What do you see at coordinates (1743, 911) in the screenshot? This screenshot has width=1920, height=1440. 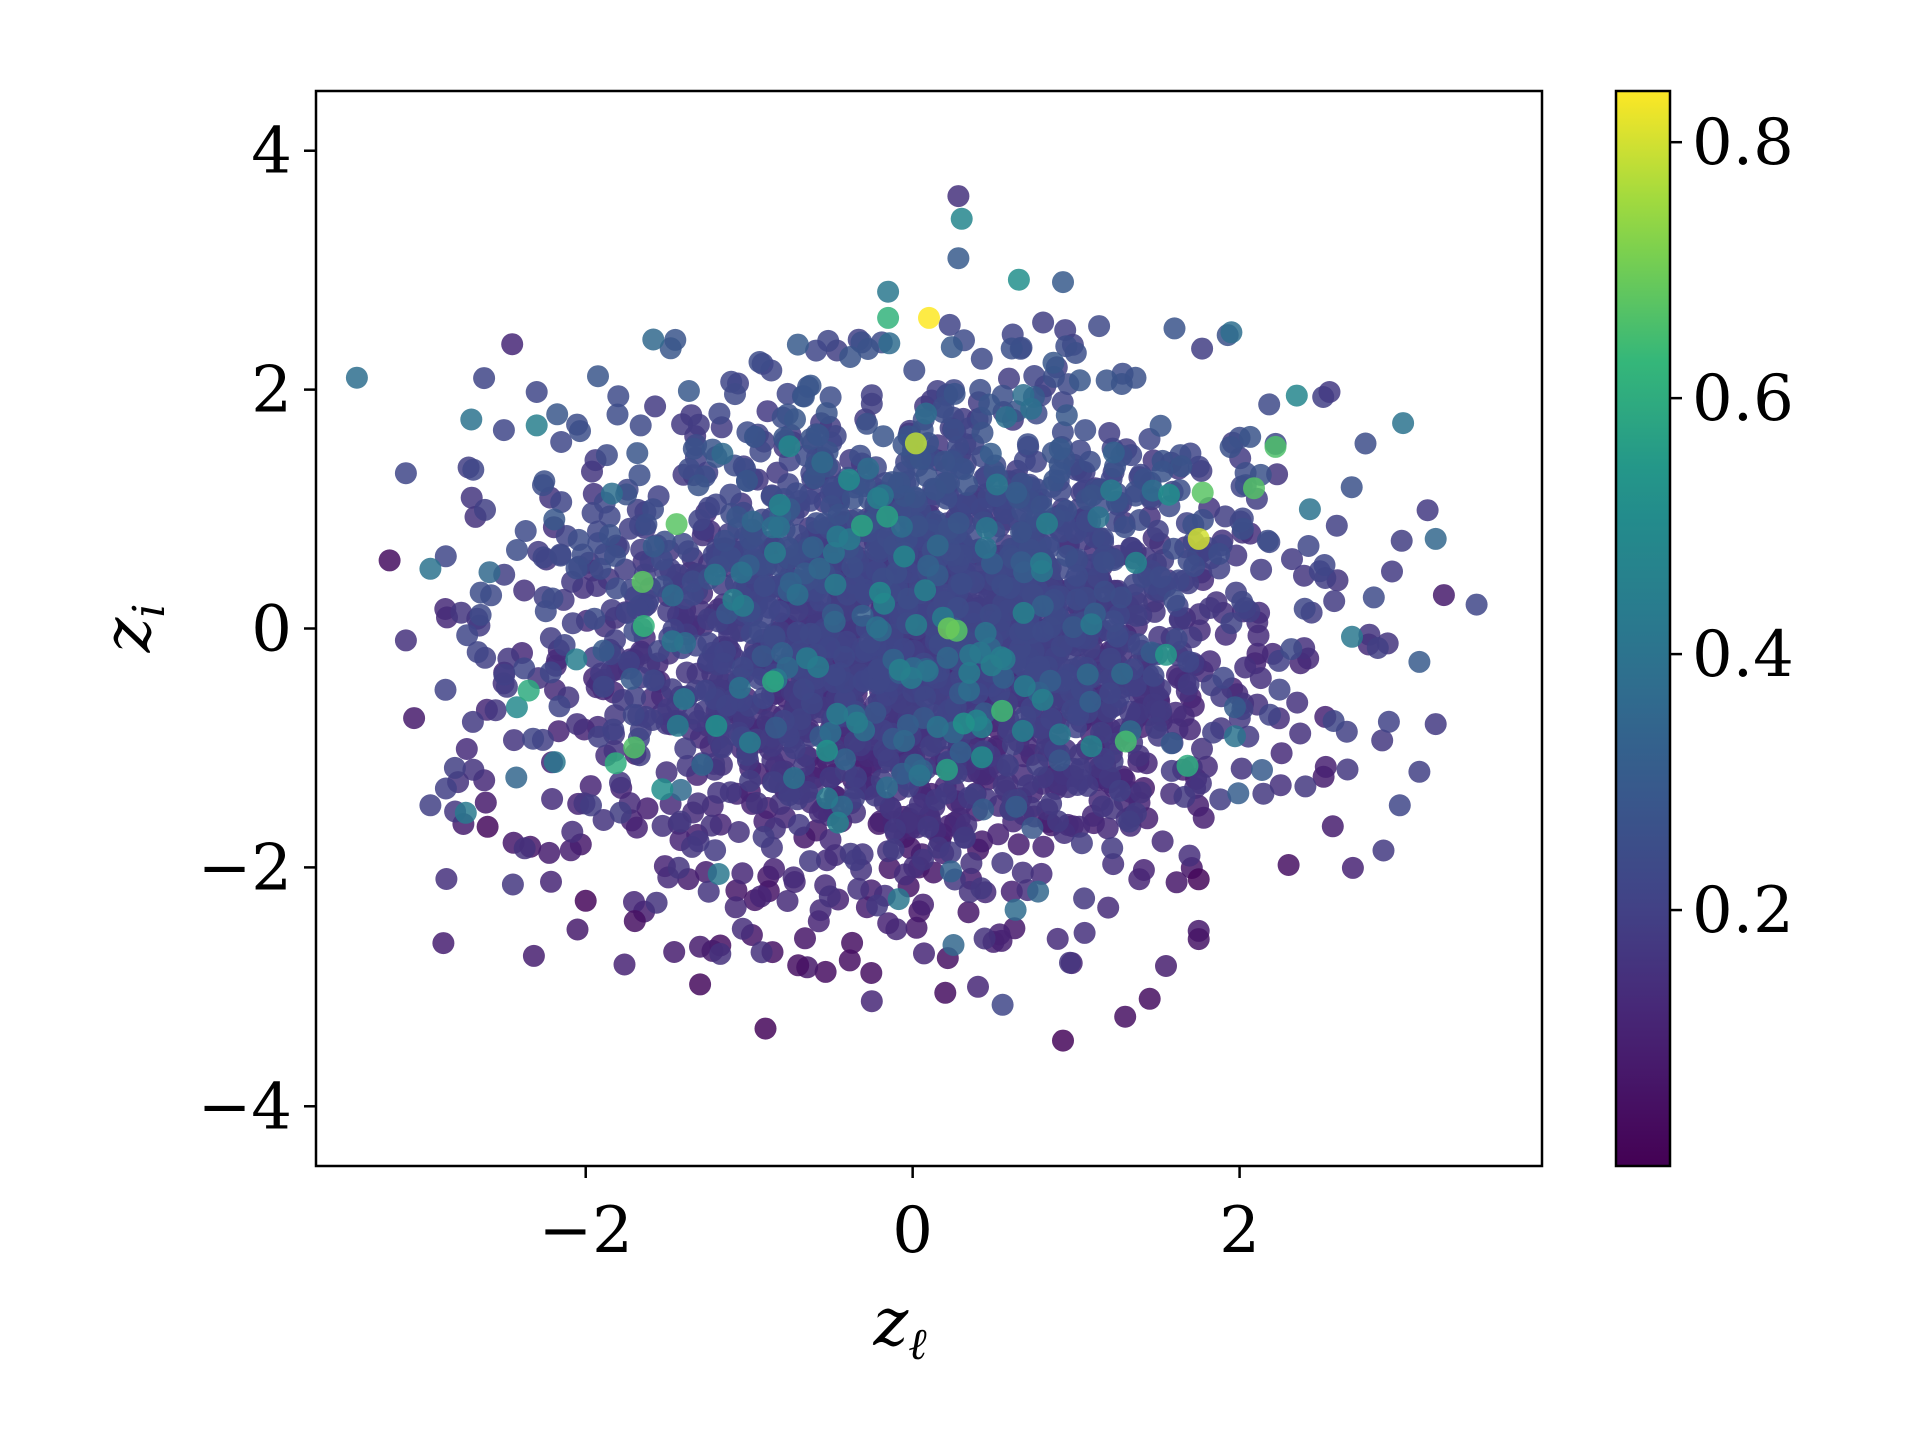 I see `colorbar-tick-label: 0.2` at bounding box center [1743, 911].